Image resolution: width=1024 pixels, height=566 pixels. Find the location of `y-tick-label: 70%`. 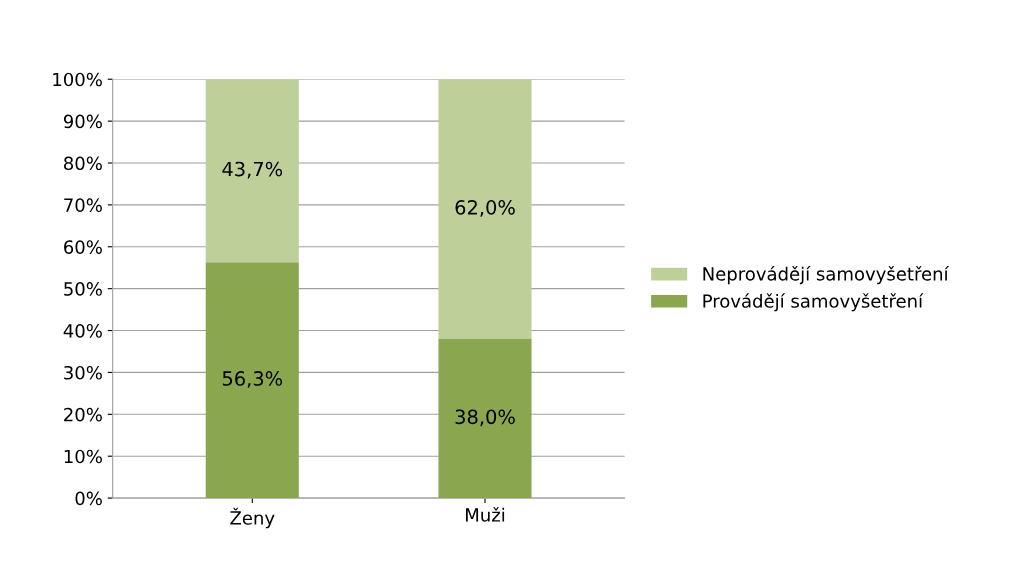

y-tick-label: 70% is located at coordinates (83, 205).